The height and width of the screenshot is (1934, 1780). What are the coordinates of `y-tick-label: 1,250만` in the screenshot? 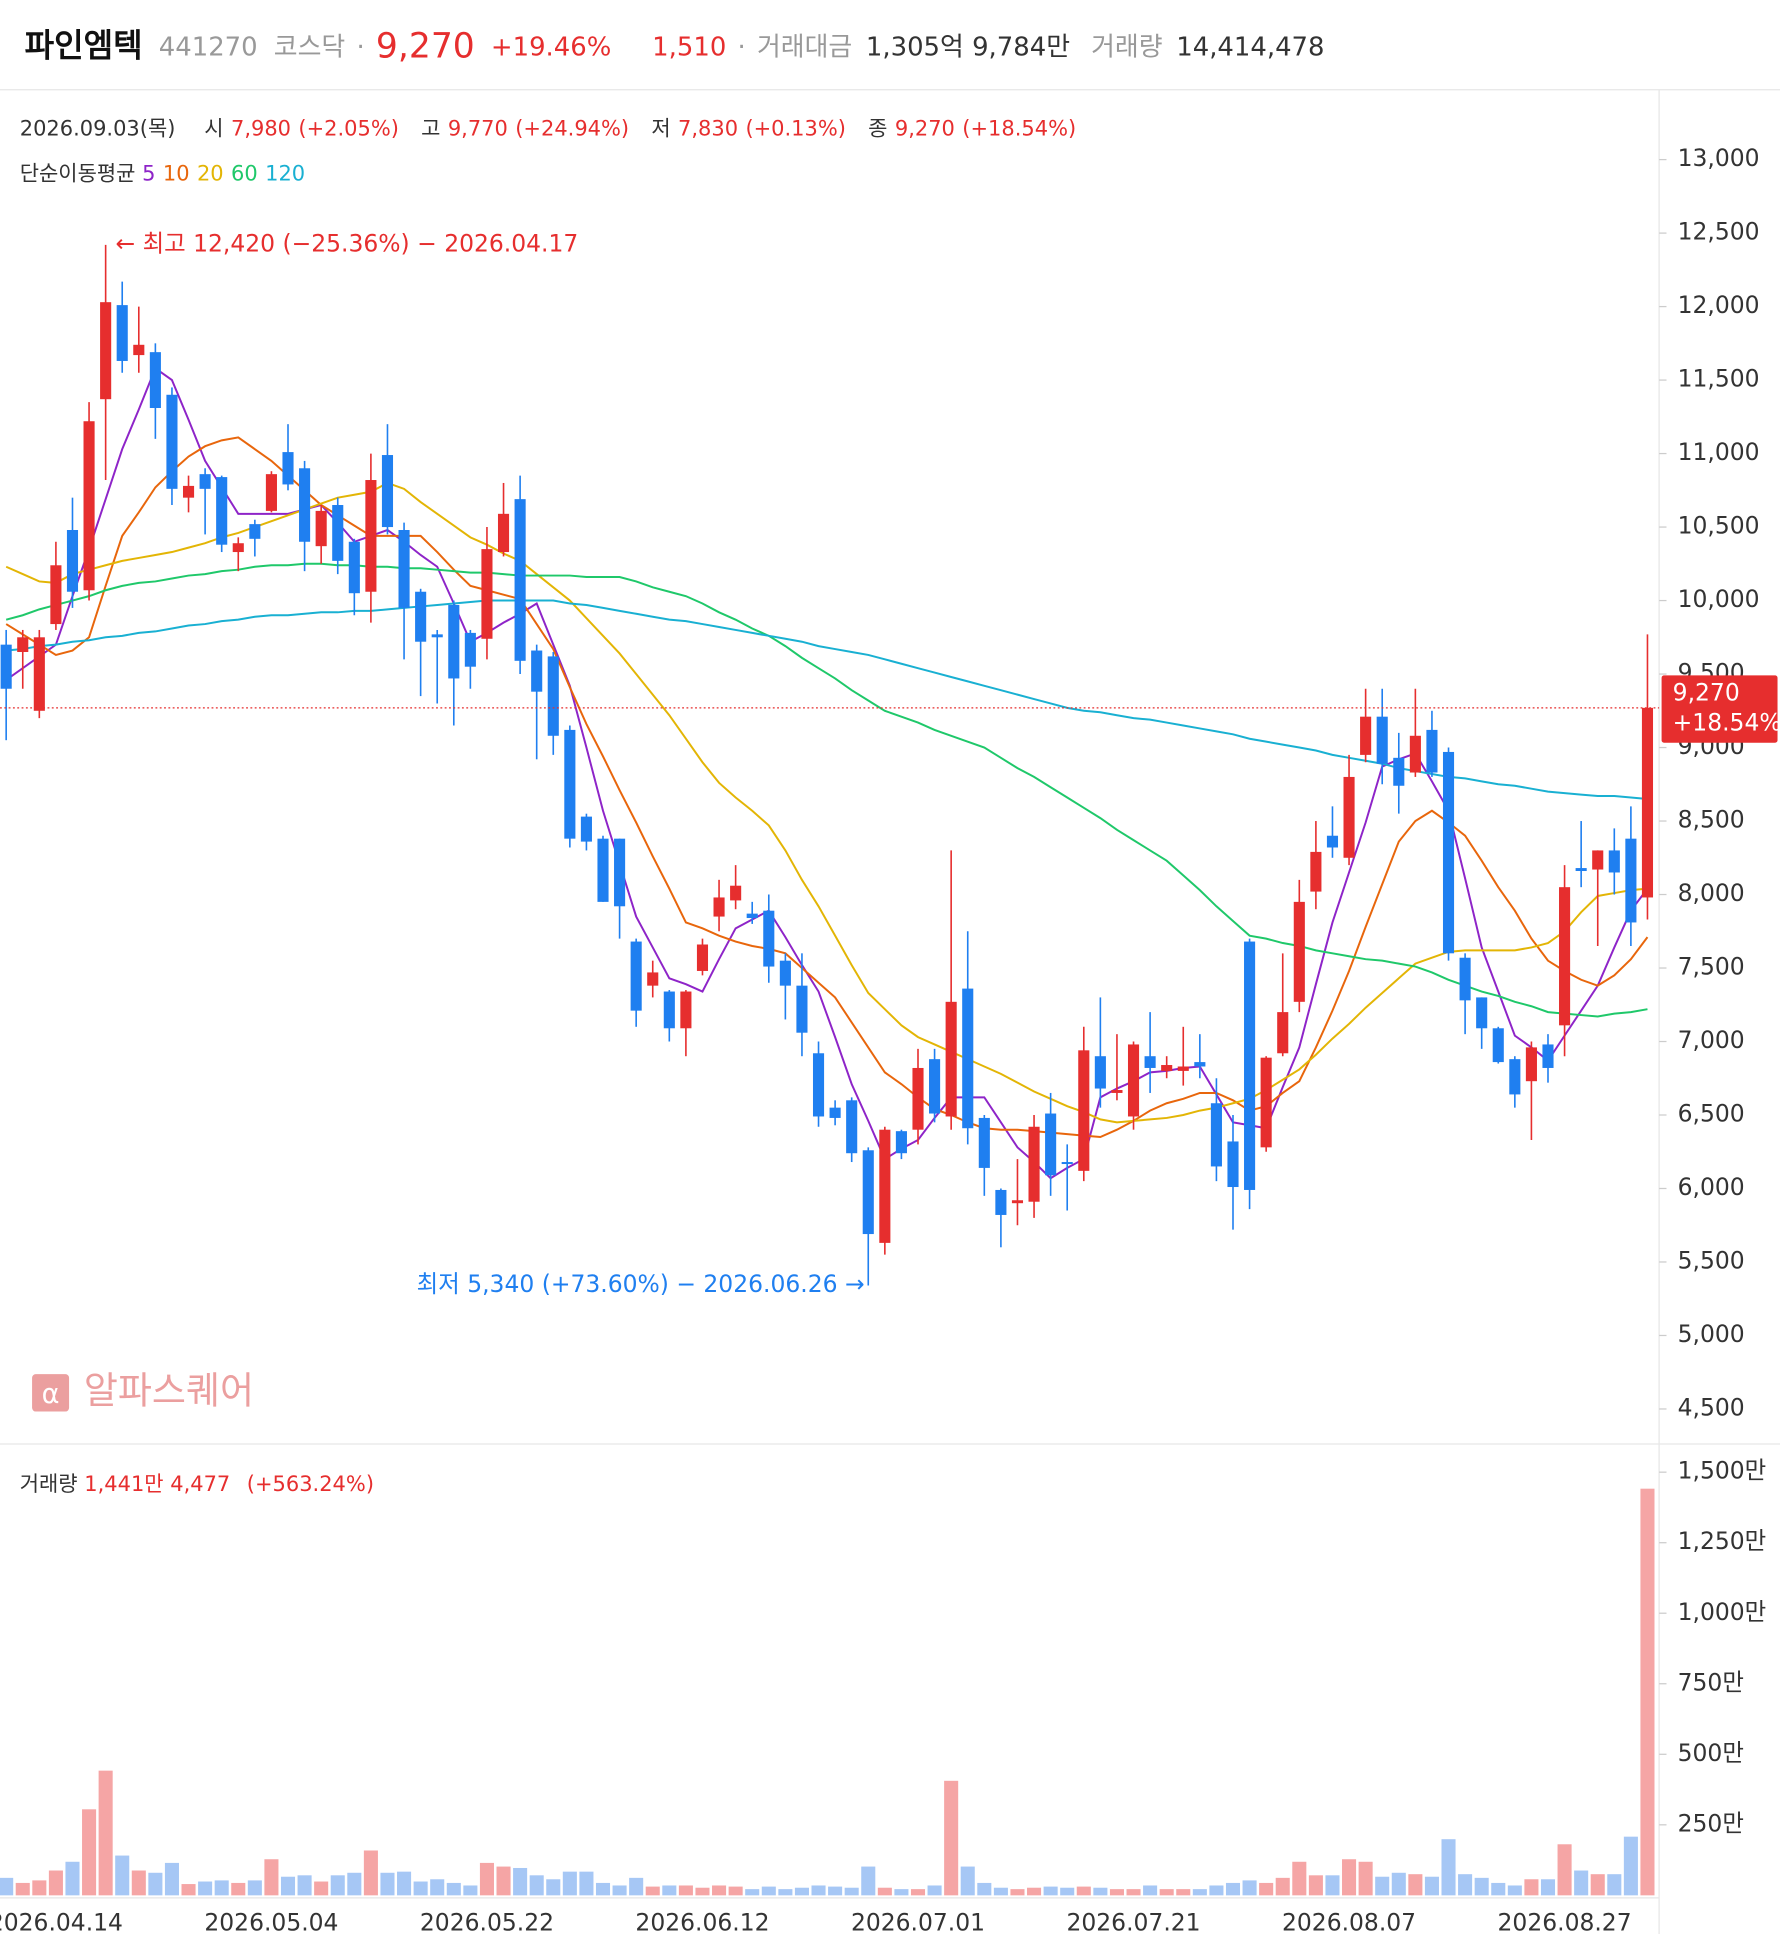 It's located at (1722, 1541).